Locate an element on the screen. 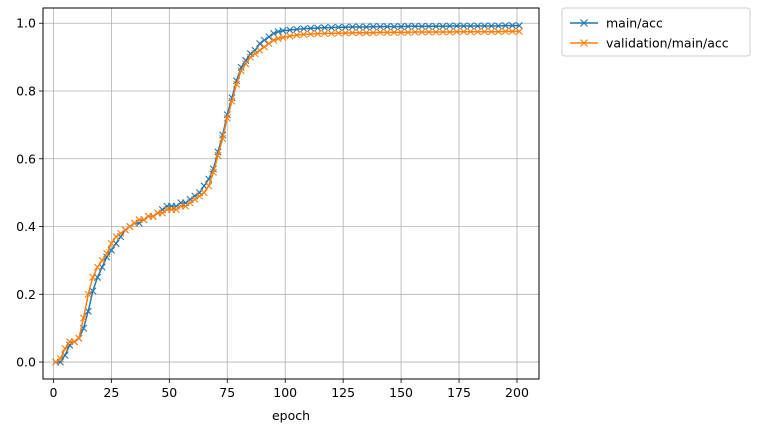  x-tick-label: 175 is located at coordinates (459, 392).